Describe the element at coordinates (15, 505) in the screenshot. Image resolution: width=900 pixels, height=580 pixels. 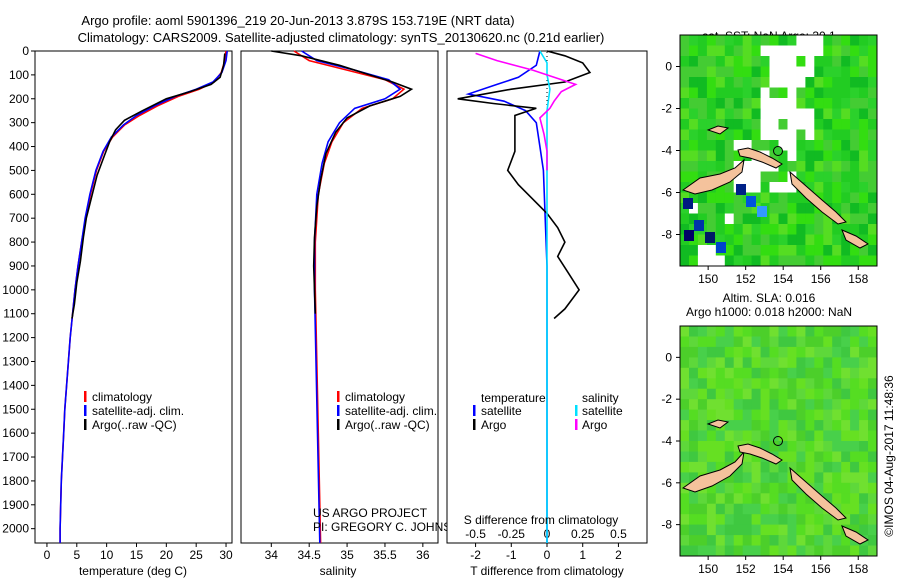
I see `depth-tick-label: 1900` at that location.